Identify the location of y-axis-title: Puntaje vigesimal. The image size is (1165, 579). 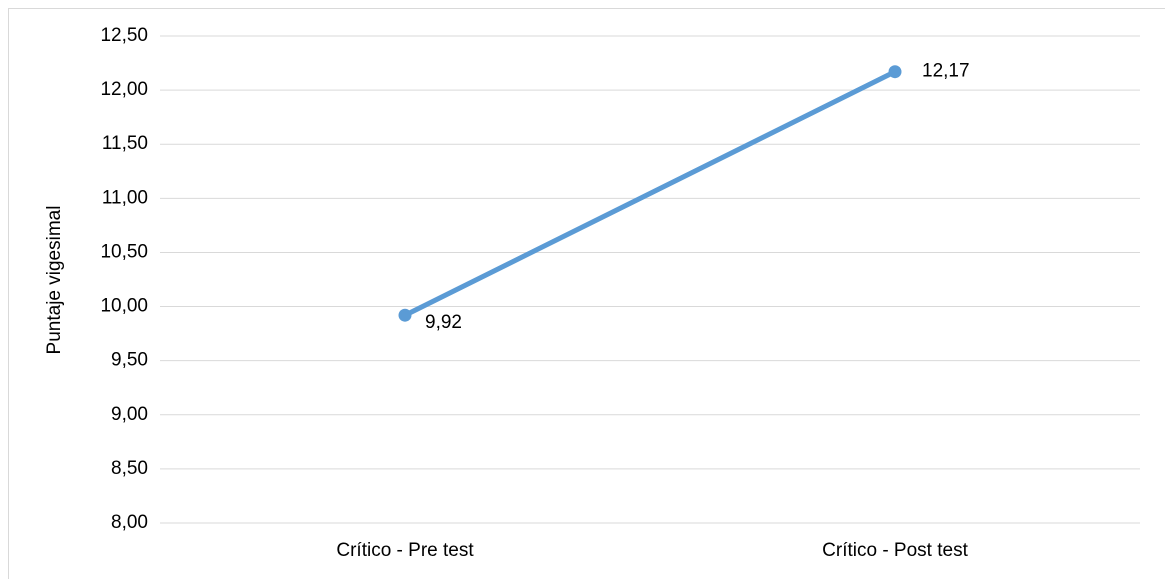
(54, 280).